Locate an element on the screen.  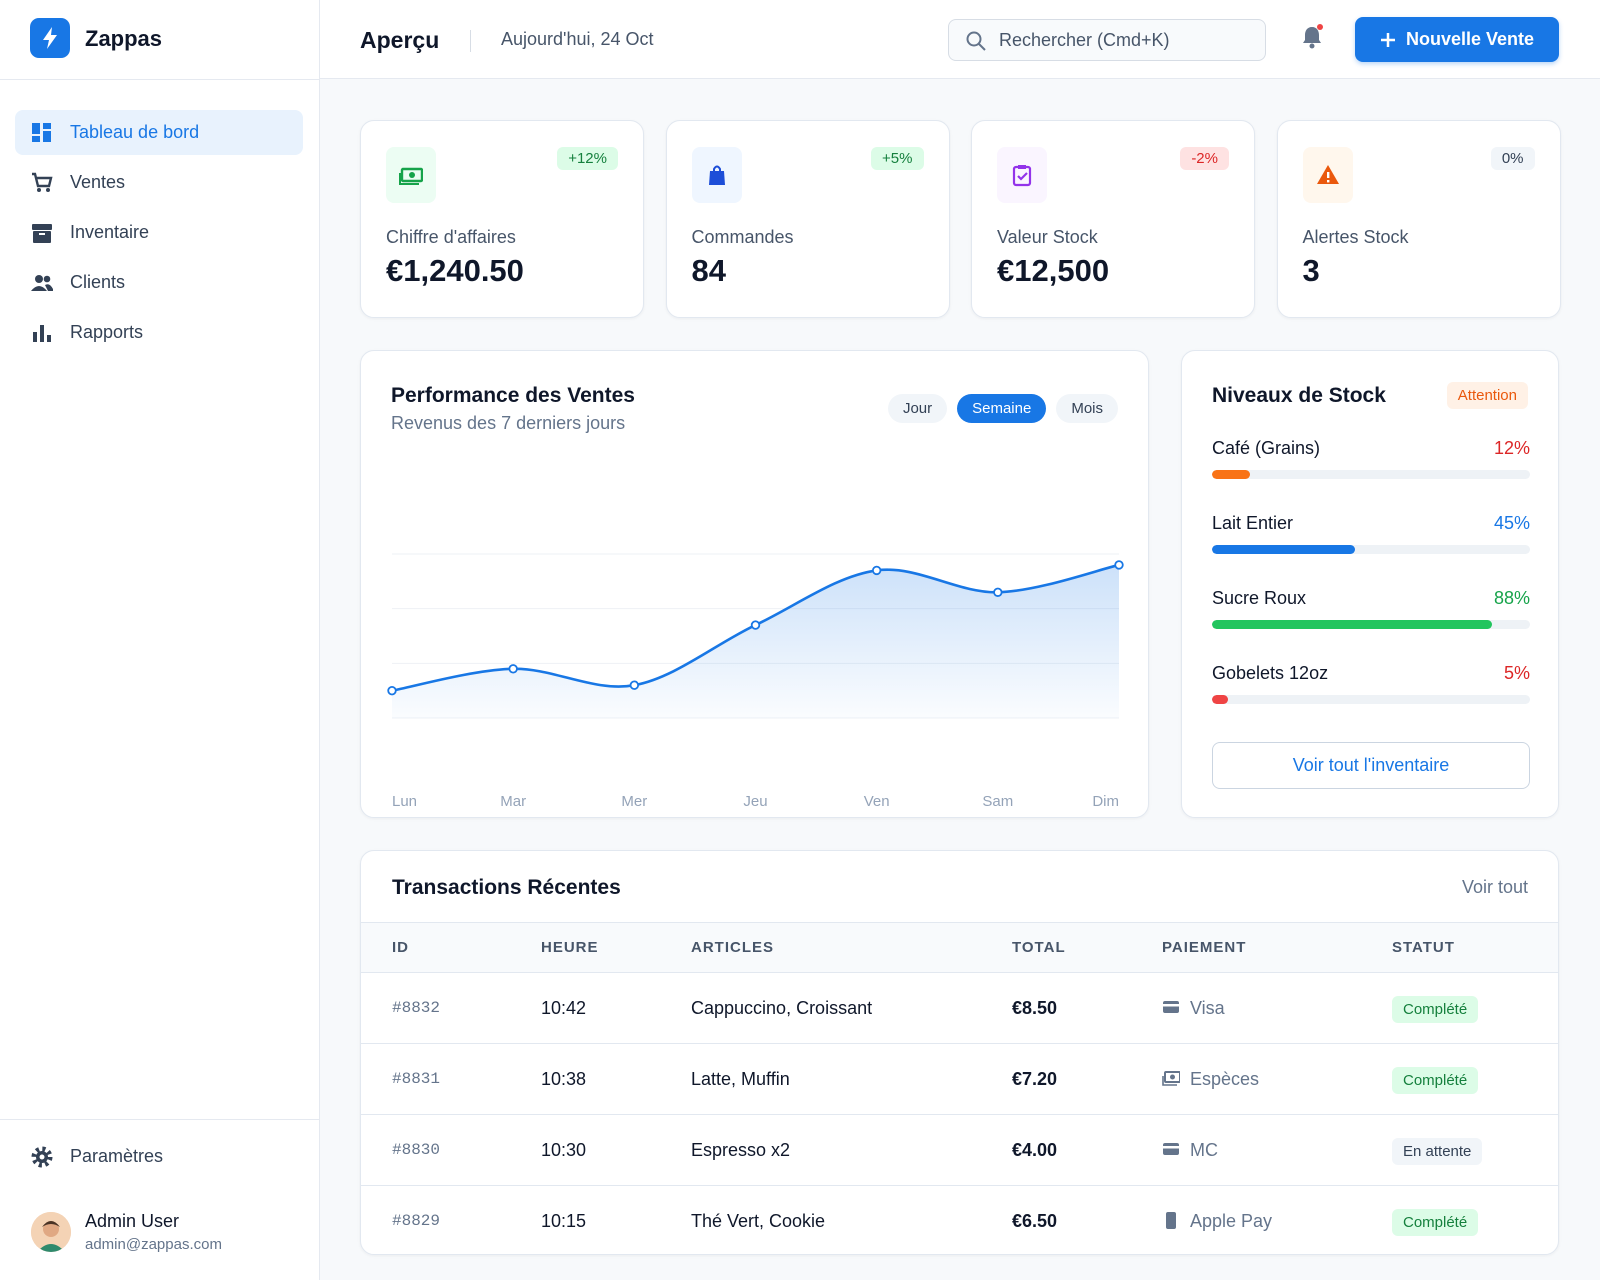
kpi-label: Valeur Stock is located at coordinates (1047, 237).